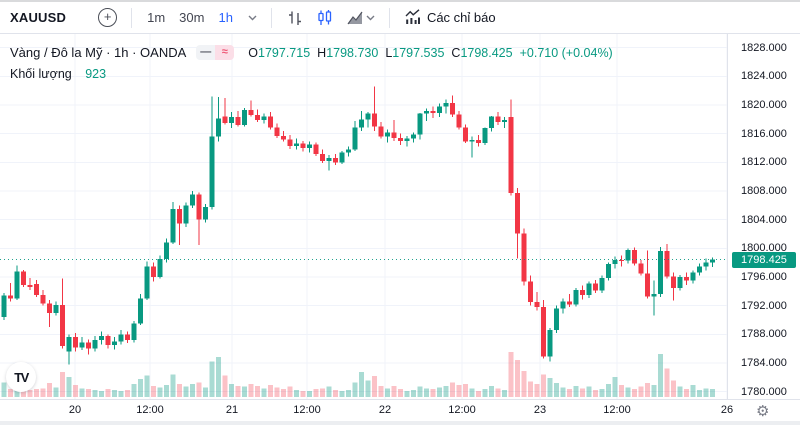  Describe the element at coordinates (284, 52) in the screenshot. I see `open-value: 1797.715` at that location.